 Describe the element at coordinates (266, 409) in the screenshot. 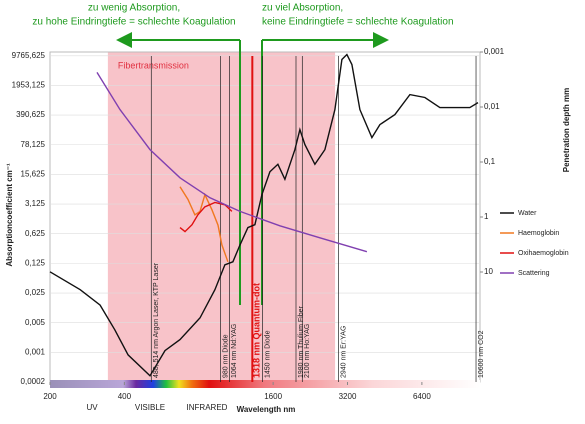

I see `x-axis-label: Wavelength nm` at that location.